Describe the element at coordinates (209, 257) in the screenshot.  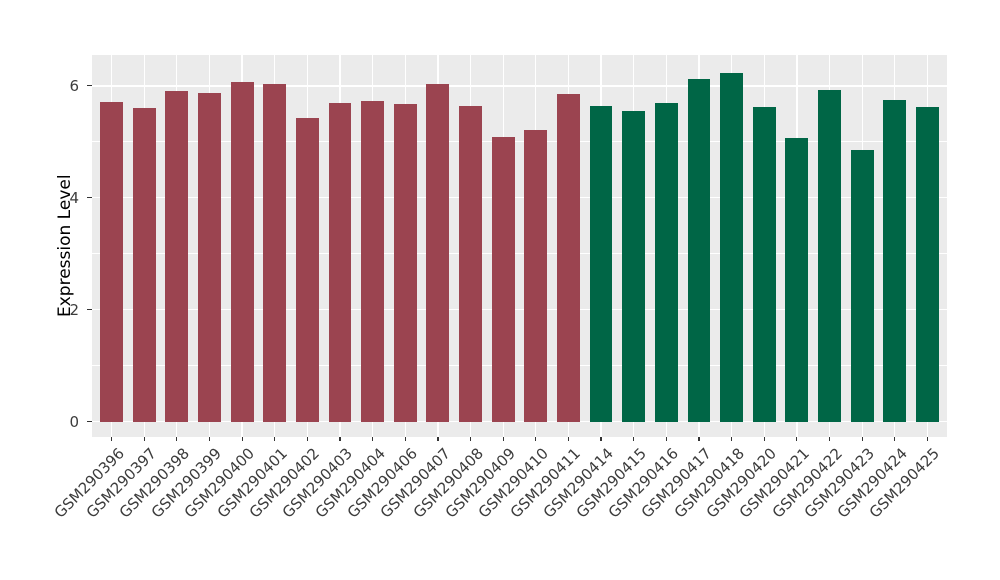
I see `bar-GSM290399` at that location.